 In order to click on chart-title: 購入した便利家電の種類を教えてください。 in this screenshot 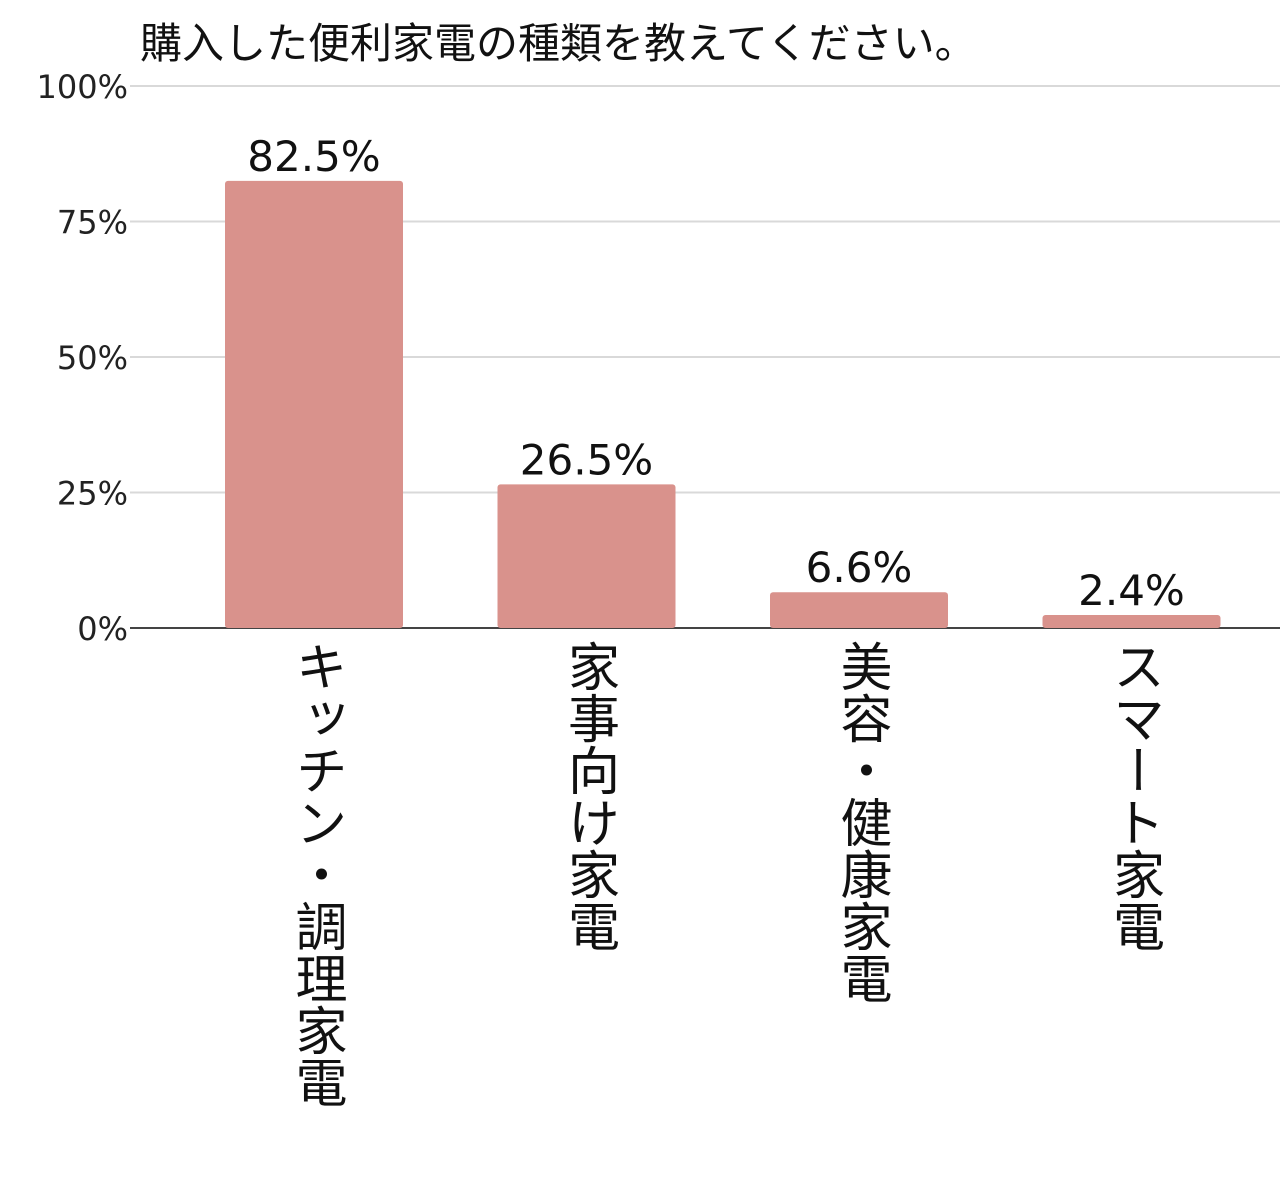, I will do `click(558, 43)`.